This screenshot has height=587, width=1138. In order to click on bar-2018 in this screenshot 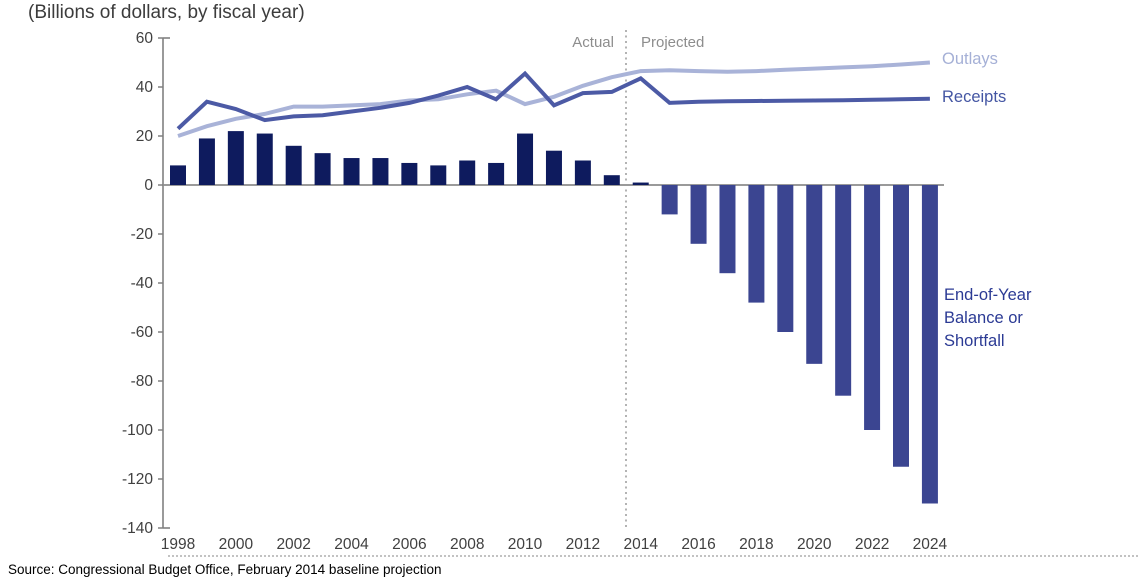, I will do `click(756, 244)`.